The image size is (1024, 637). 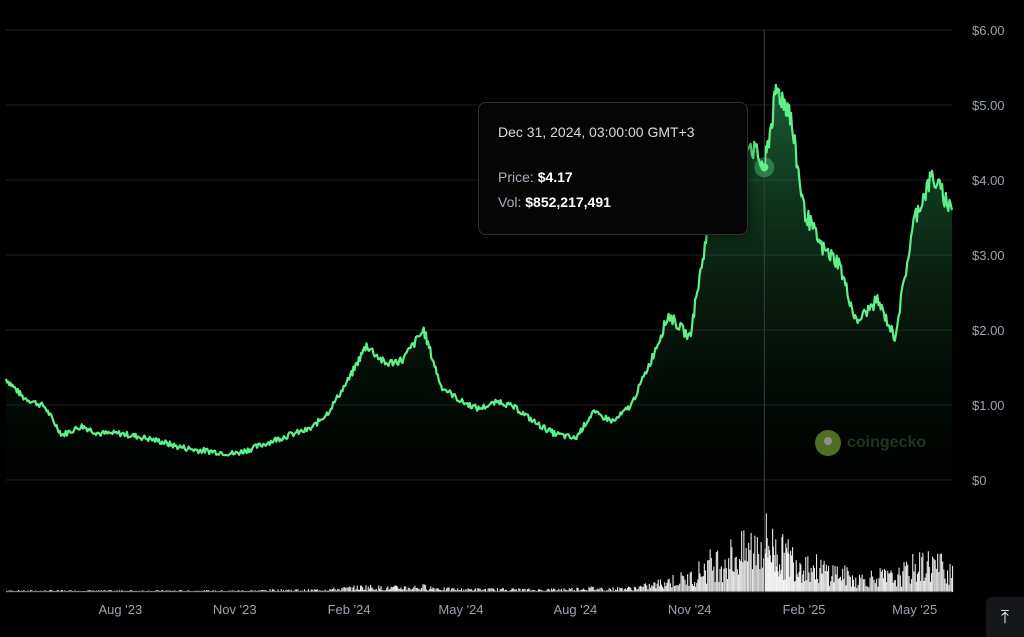 I want to click on scroll-to-top-button: ⤒, so click(x=1005, y=617).